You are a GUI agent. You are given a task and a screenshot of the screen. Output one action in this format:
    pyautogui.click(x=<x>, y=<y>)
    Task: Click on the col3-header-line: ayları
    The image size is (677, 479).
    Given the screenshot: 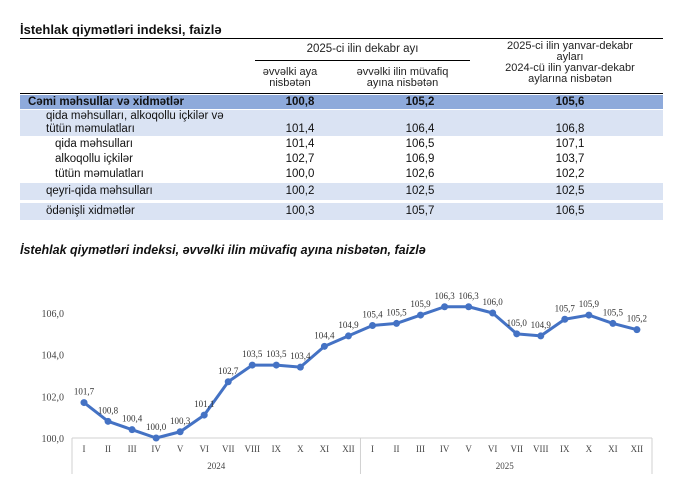 What is the action you would take?
    pyautogui.click(x=570, y=57)
    